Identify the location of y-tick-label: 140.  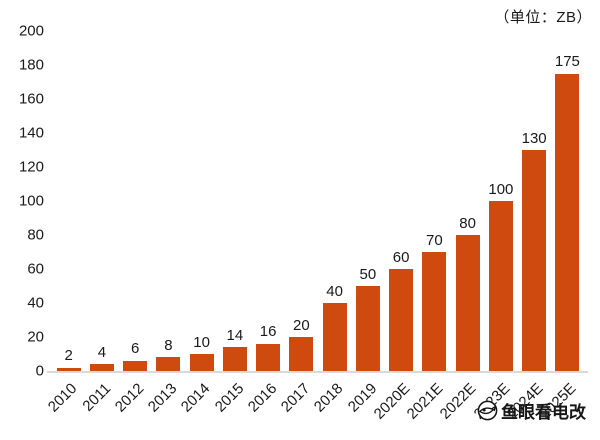
(31, 133).